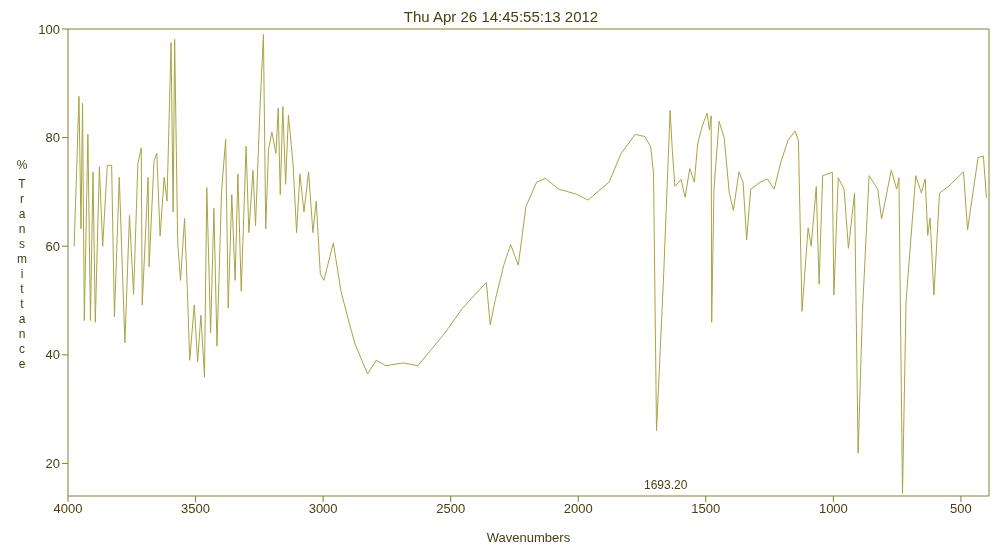 This screenshot has width=1002, height=554. Describe the element at coordinates (52, 246) in the screenshot. I see `y-tick-label: 60` at that location.